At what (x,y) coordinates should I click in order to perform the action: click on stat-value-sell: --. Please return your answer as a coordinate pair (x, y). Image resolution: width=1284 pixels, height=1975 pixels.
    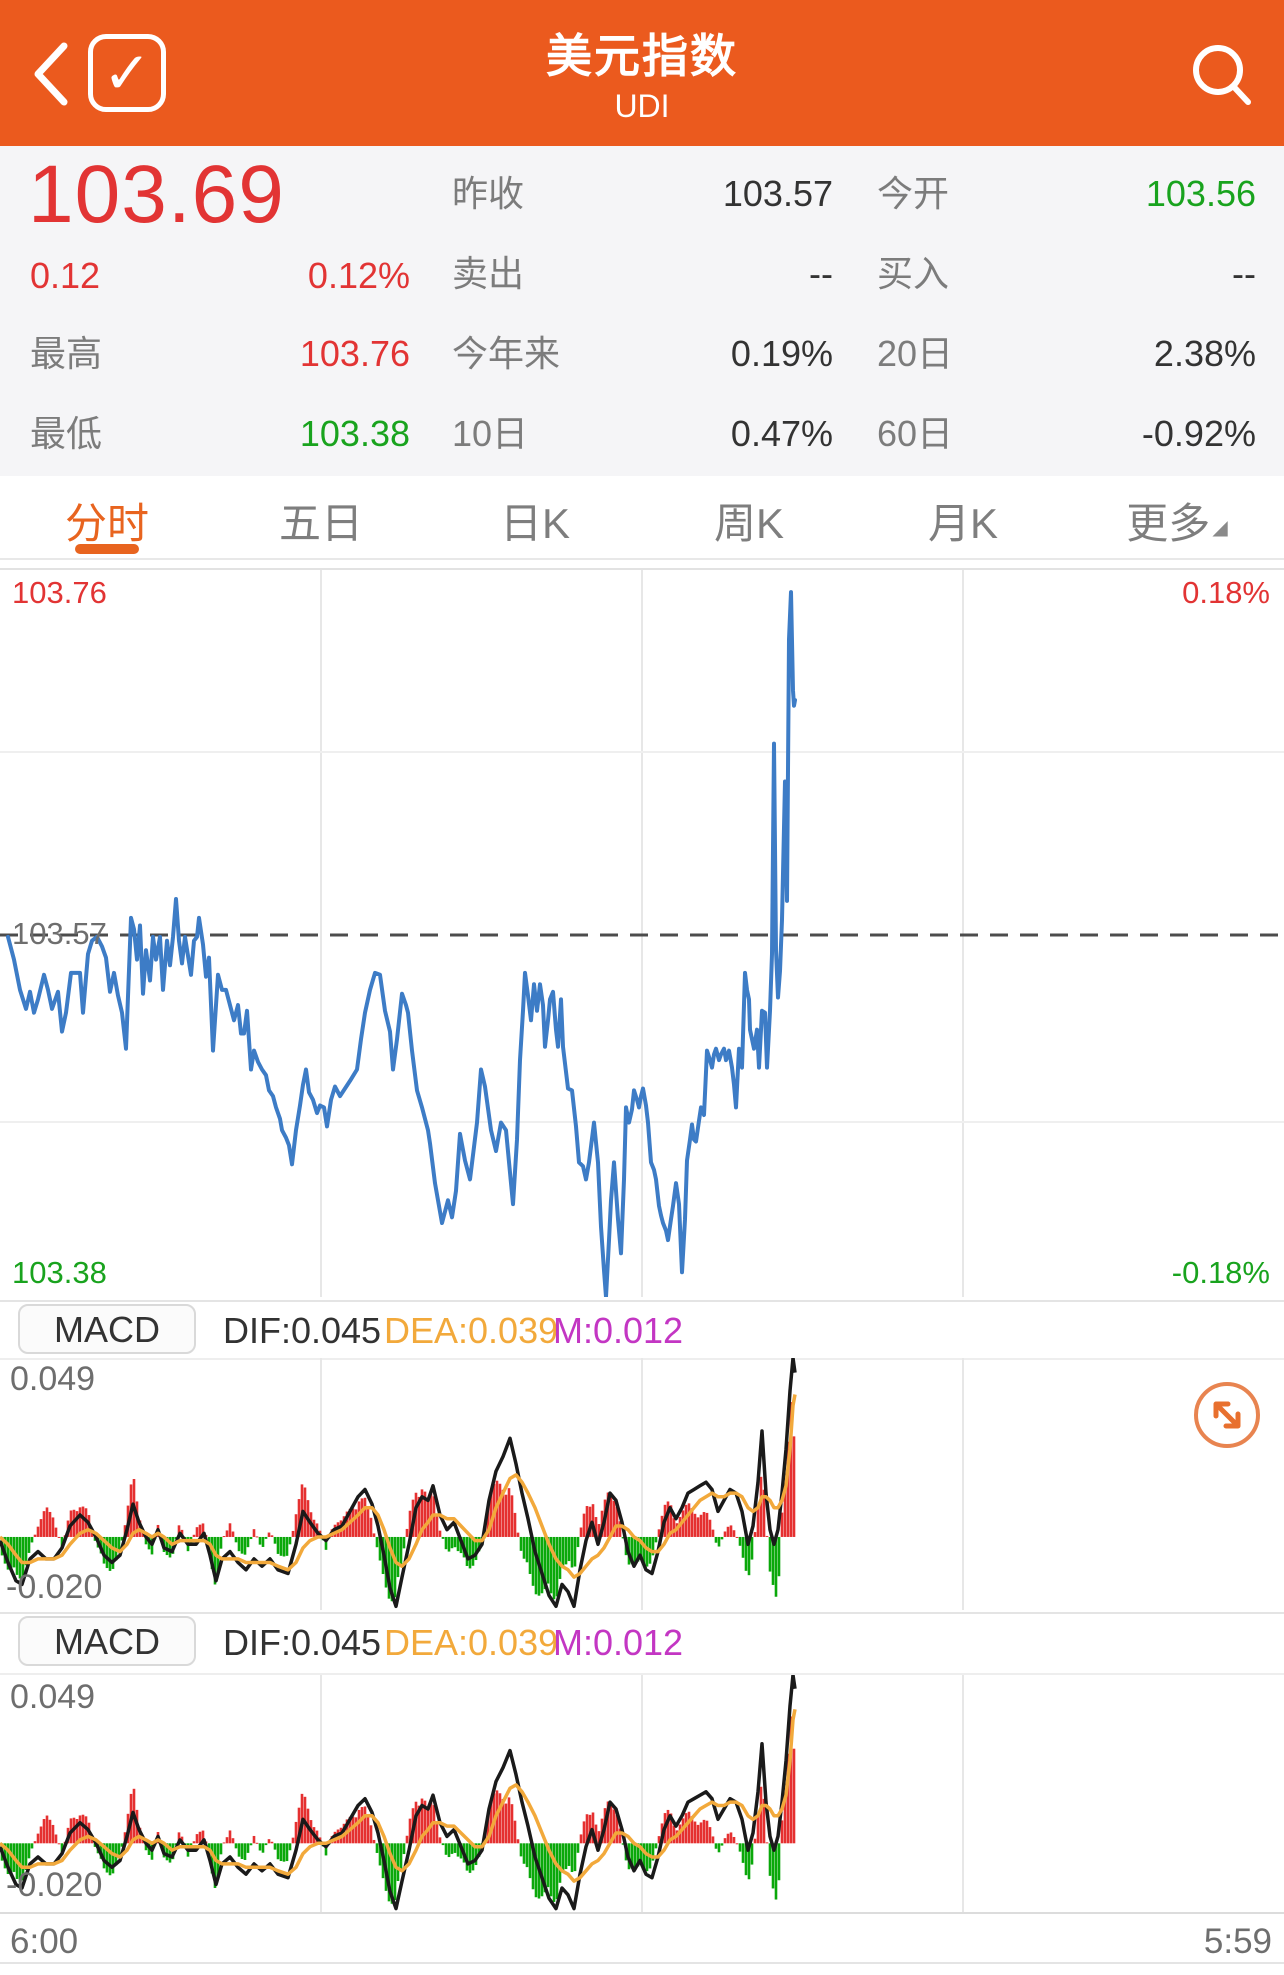
    Looking at the image, I should click on (821, 273).